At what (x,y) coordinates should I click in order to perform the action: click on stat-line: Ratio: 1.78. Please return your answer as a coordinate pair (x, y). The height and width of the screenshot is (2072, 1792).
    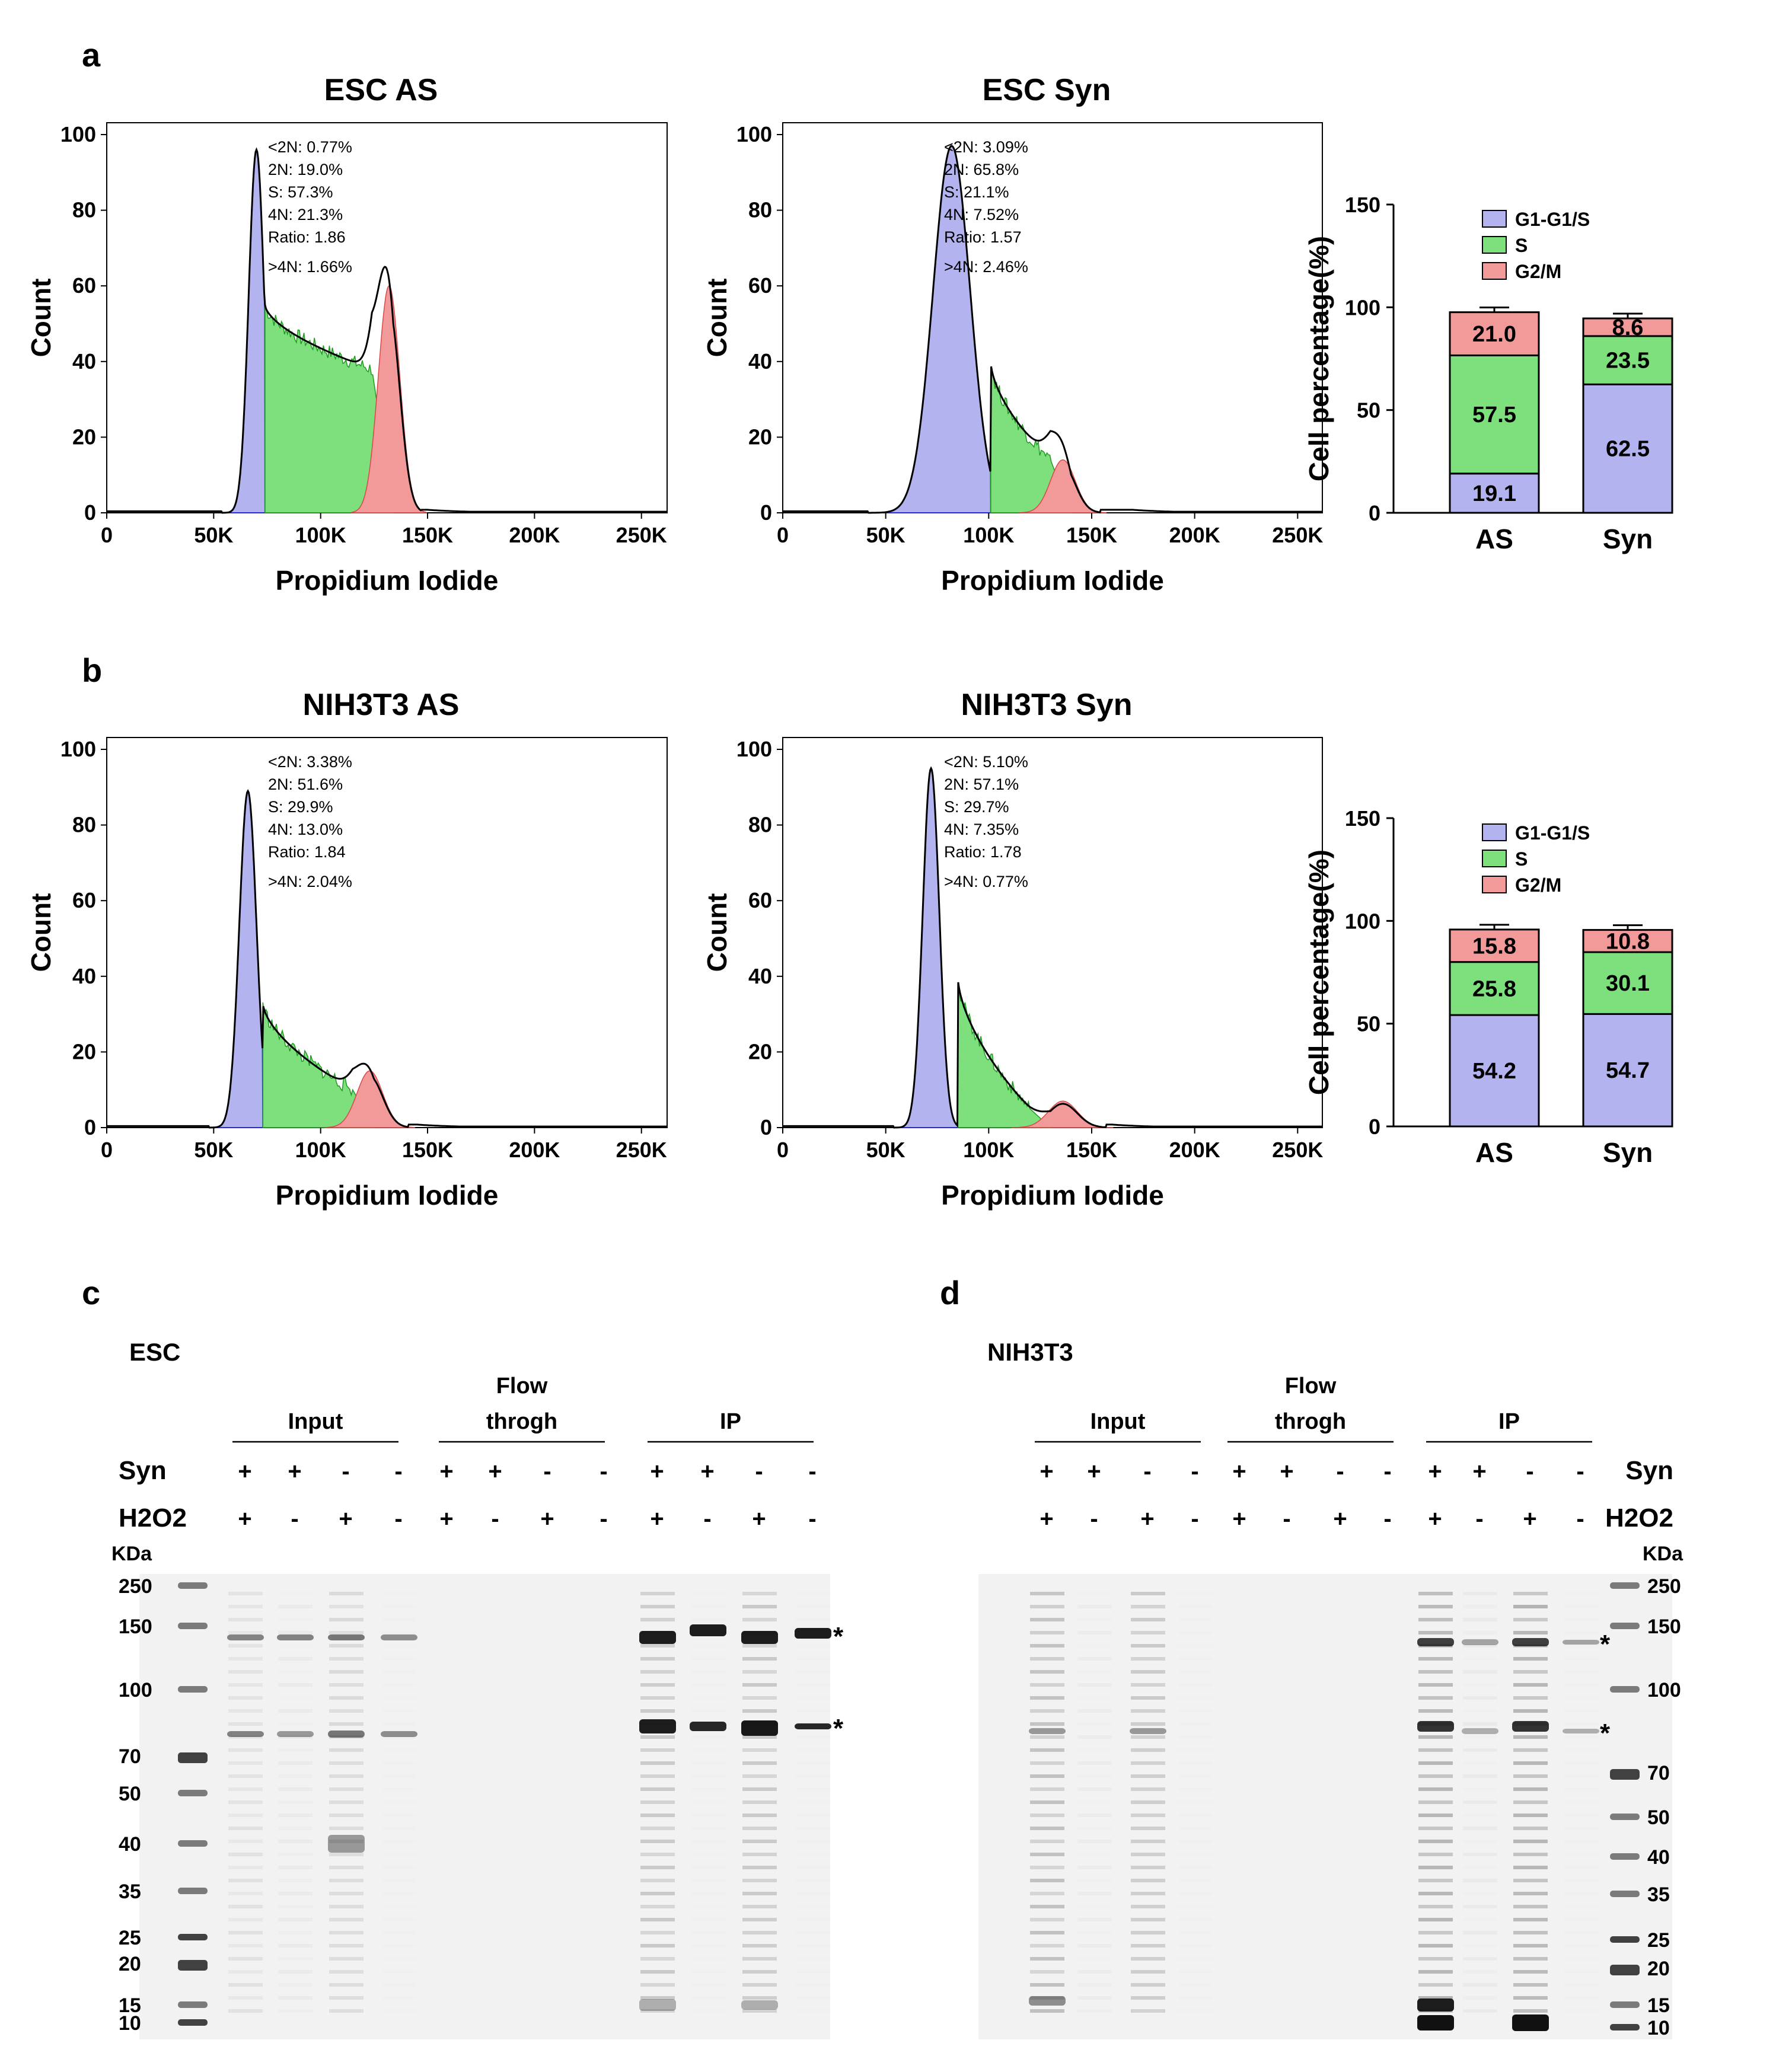
    Looking at the image, I should click on (983, 852).